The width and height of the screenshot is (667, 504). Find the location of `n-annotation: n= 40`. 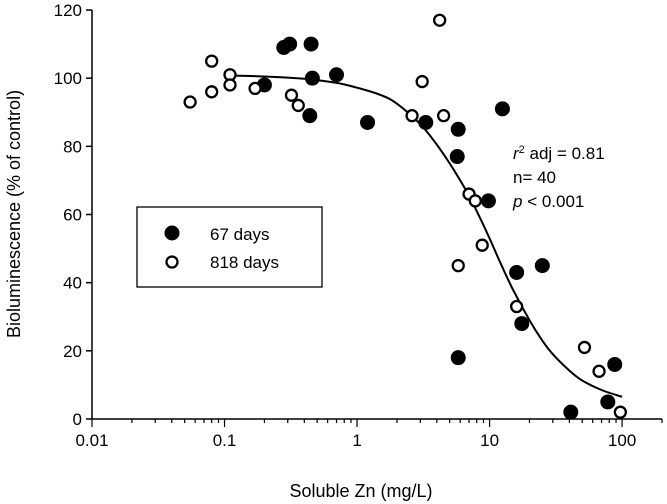

n-annotation: n= 40 is located at coordinates (534, 177).